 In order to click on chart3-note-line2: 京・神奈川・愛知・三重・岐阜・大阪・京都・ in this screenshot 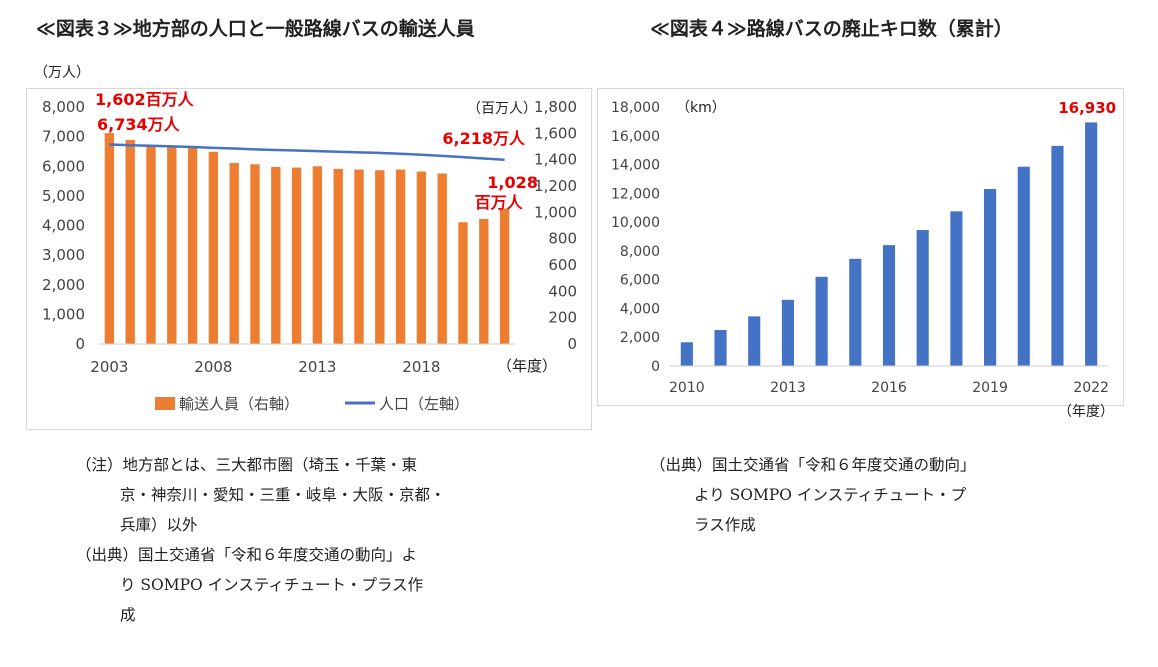, I will do `click(283, 495)`.